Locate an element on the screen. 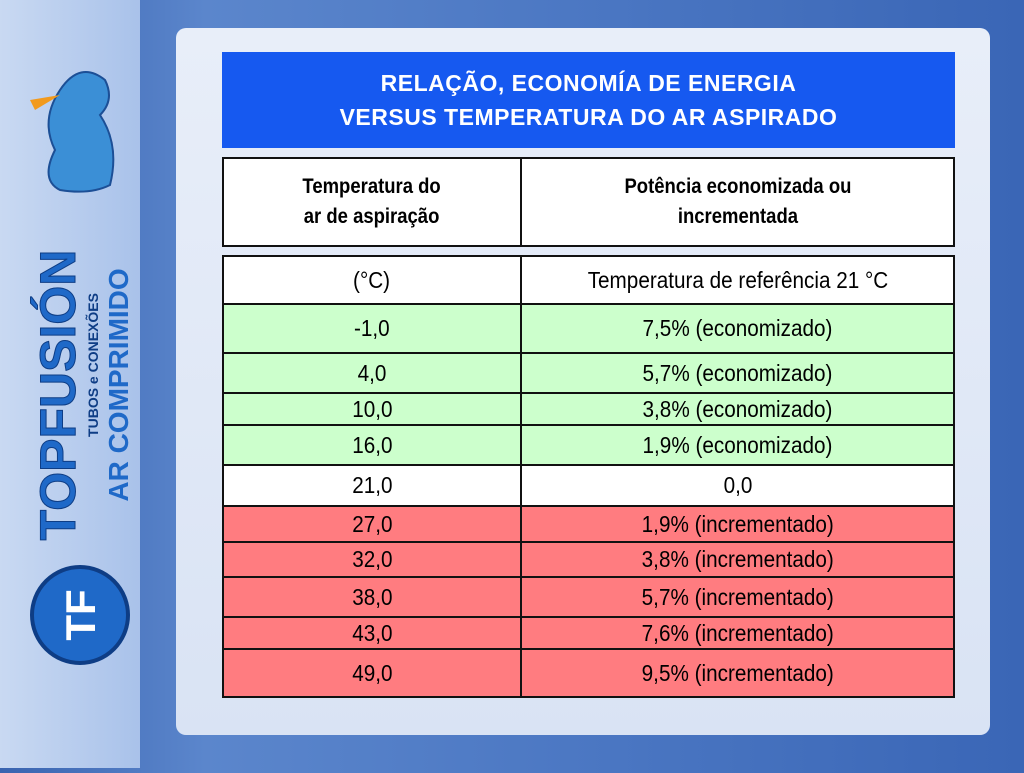 Image resolution: width=1024 pixels, height=773 pixels. cell-text: 10,0 is located at coordinates (372, 408).